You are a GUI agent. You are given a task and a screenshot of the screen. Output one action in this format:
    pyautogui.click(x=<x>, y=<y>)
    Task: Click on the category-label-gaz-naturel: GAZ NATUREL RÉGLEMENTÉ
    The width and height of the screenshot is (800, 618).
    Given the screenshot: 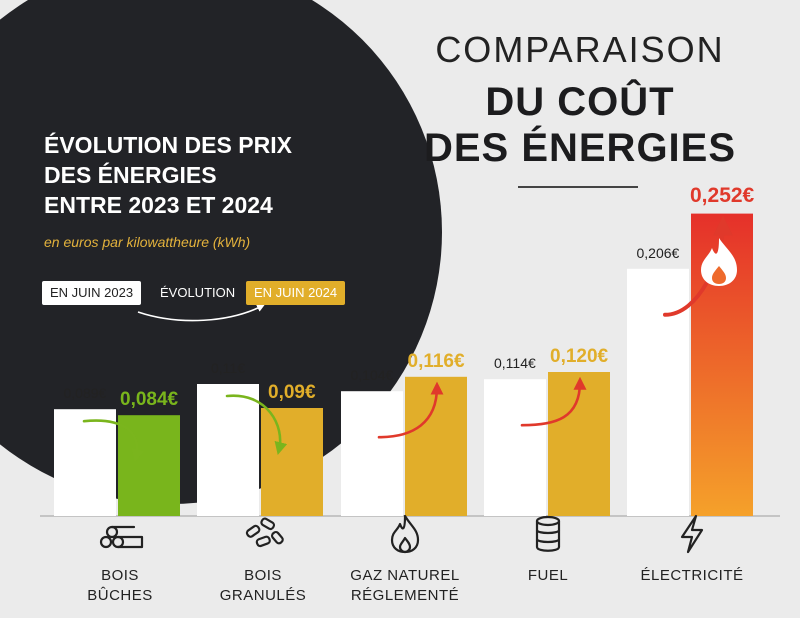 What is the action you would take?
    pyautogui.click(x=405, y=586)
    